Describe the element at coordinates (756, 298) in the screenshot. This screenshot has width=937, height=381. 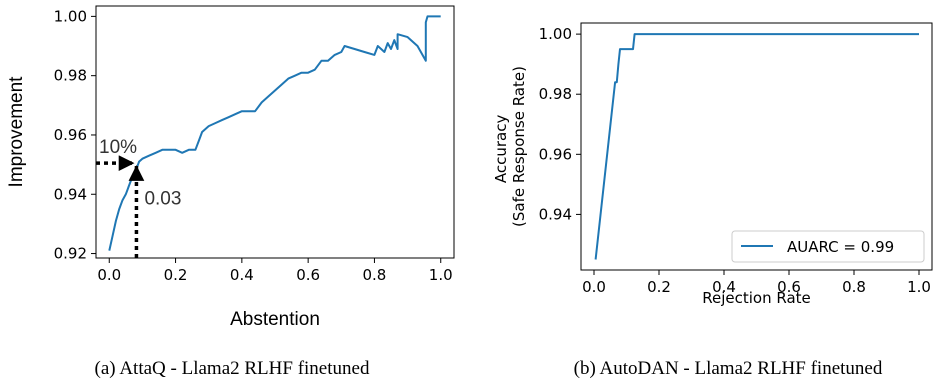
I see `chart-autodan-xlabel: Rejection Rate` at that location.